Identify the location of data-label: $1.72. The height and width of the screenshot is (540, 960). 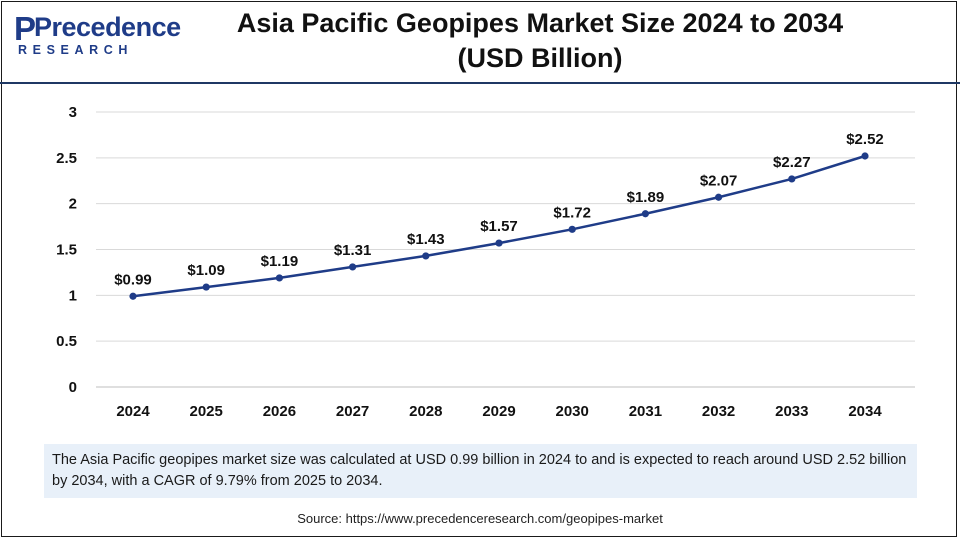
(572, 212).